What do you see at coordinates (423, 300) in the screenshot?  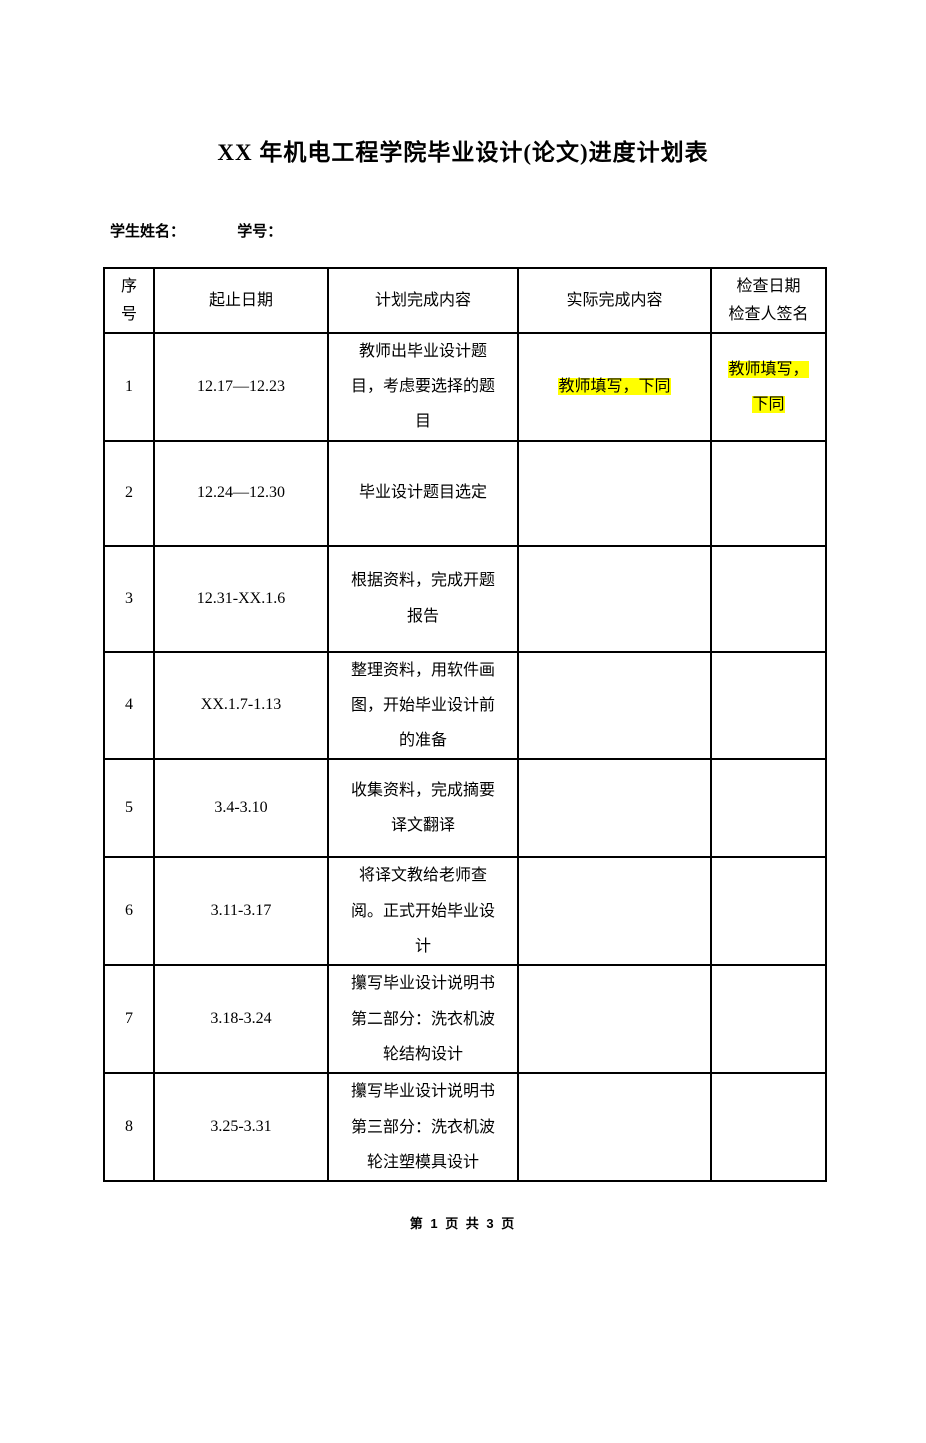 I see `col-header-plan: 计划完成内容` at bounding box center [423, 300].